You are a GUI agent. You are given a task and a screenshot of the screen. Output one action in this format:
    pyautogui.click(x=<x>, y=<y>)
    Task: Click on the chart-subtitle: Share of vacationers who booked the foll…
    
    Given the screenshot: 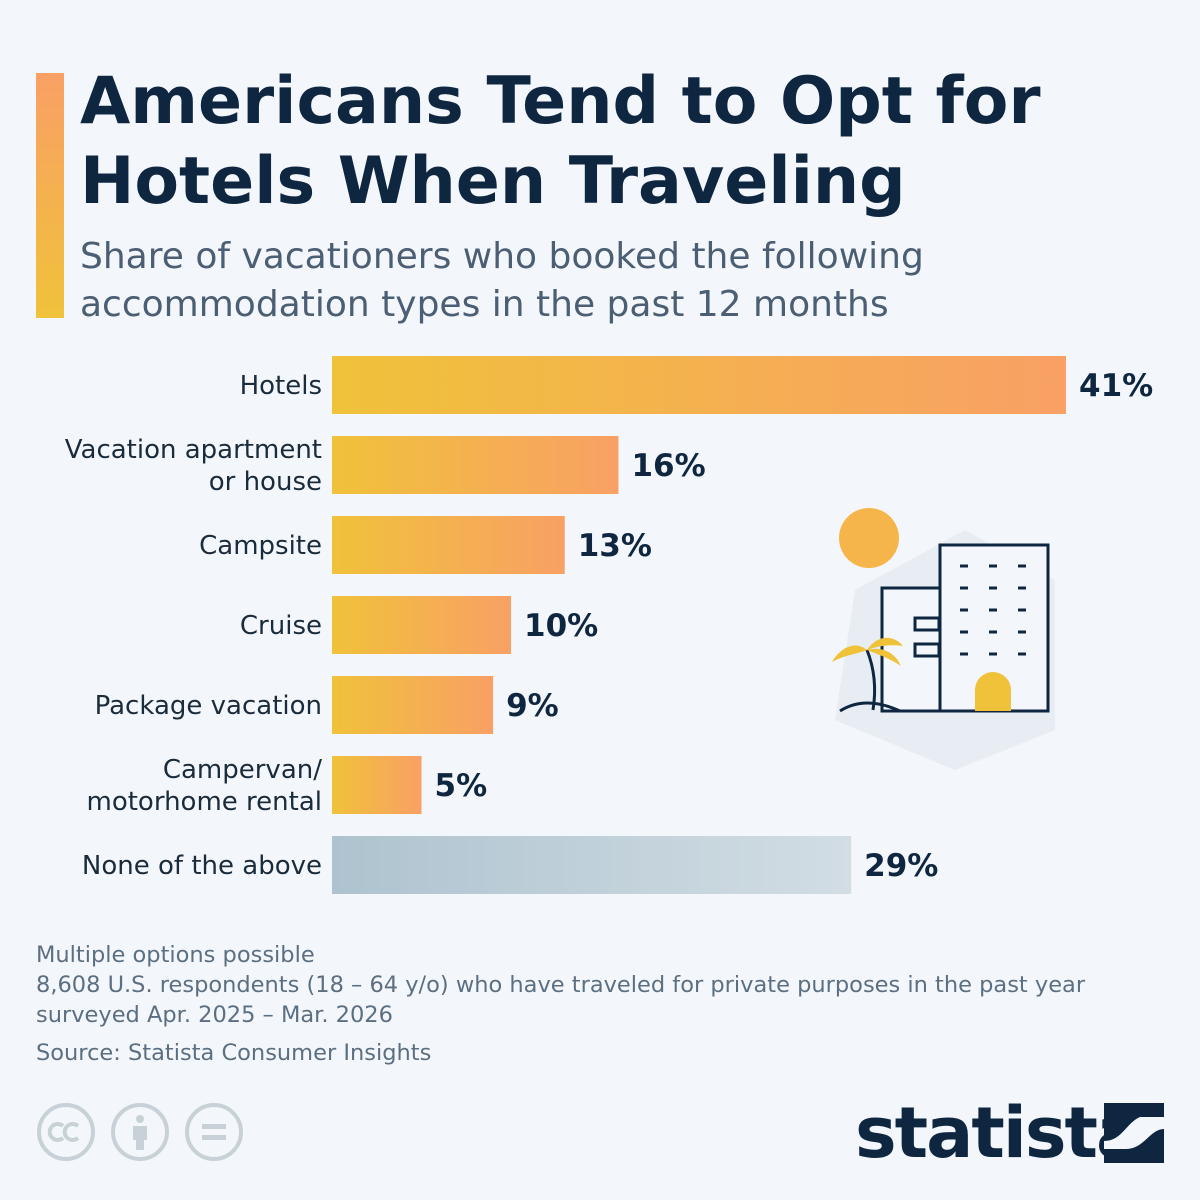 What is the action you would take?
    pyautogui.click(x=502, y=280)
    